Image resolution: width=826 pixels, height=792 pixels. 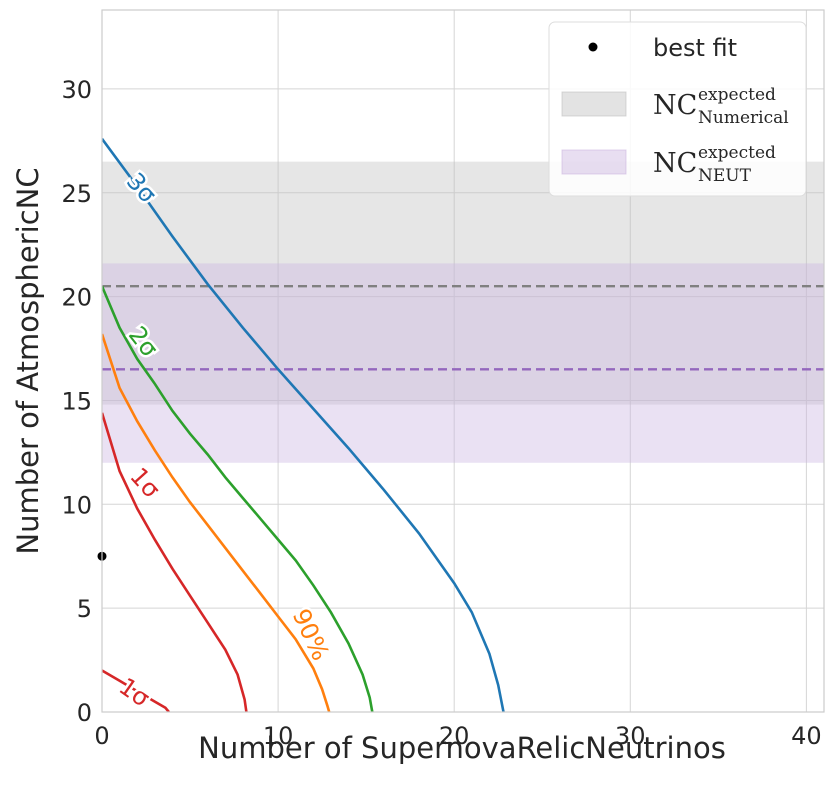 I want to click on x-tick-label: 0, so click(x=101, y=736).